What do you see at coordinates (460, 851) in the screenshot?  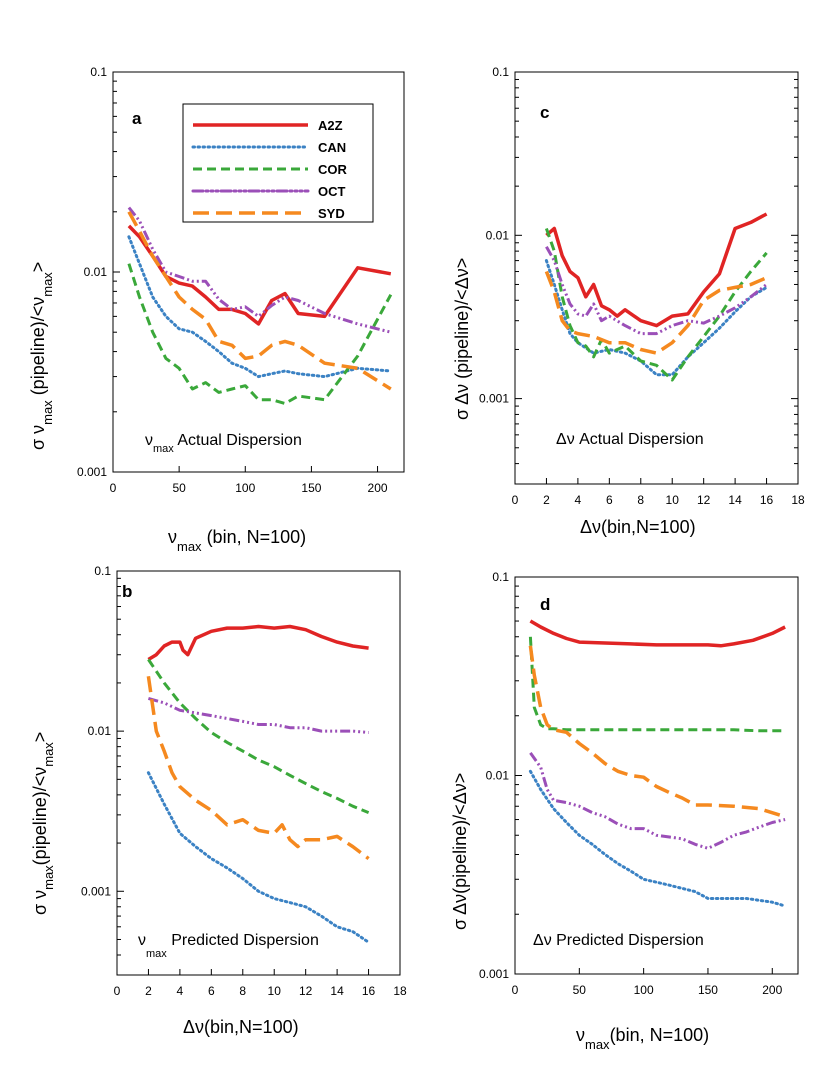 I see `panel-d-y-axis-label: σ Δν(pipeline)/<Δν>` at bounding box center [460, 851].